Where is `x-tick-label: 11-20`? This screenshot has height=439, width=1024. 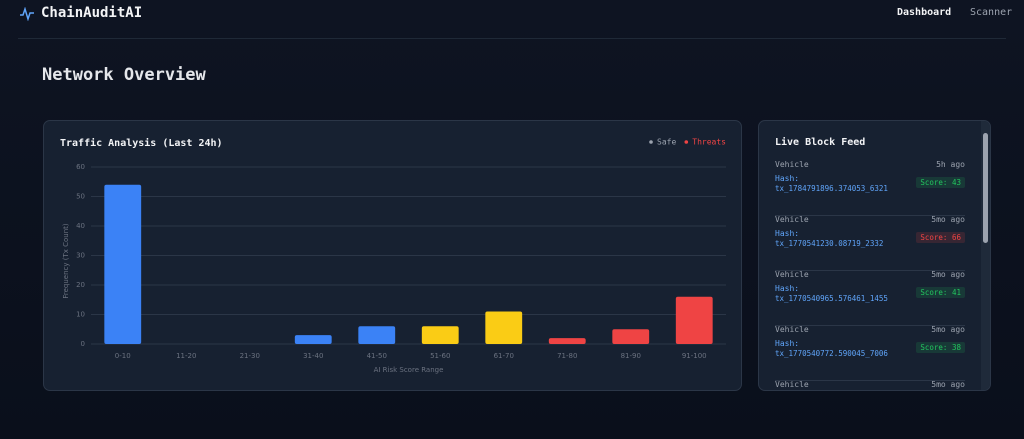 x-tick-label: 11-20 is located at coordinates (186, 356).